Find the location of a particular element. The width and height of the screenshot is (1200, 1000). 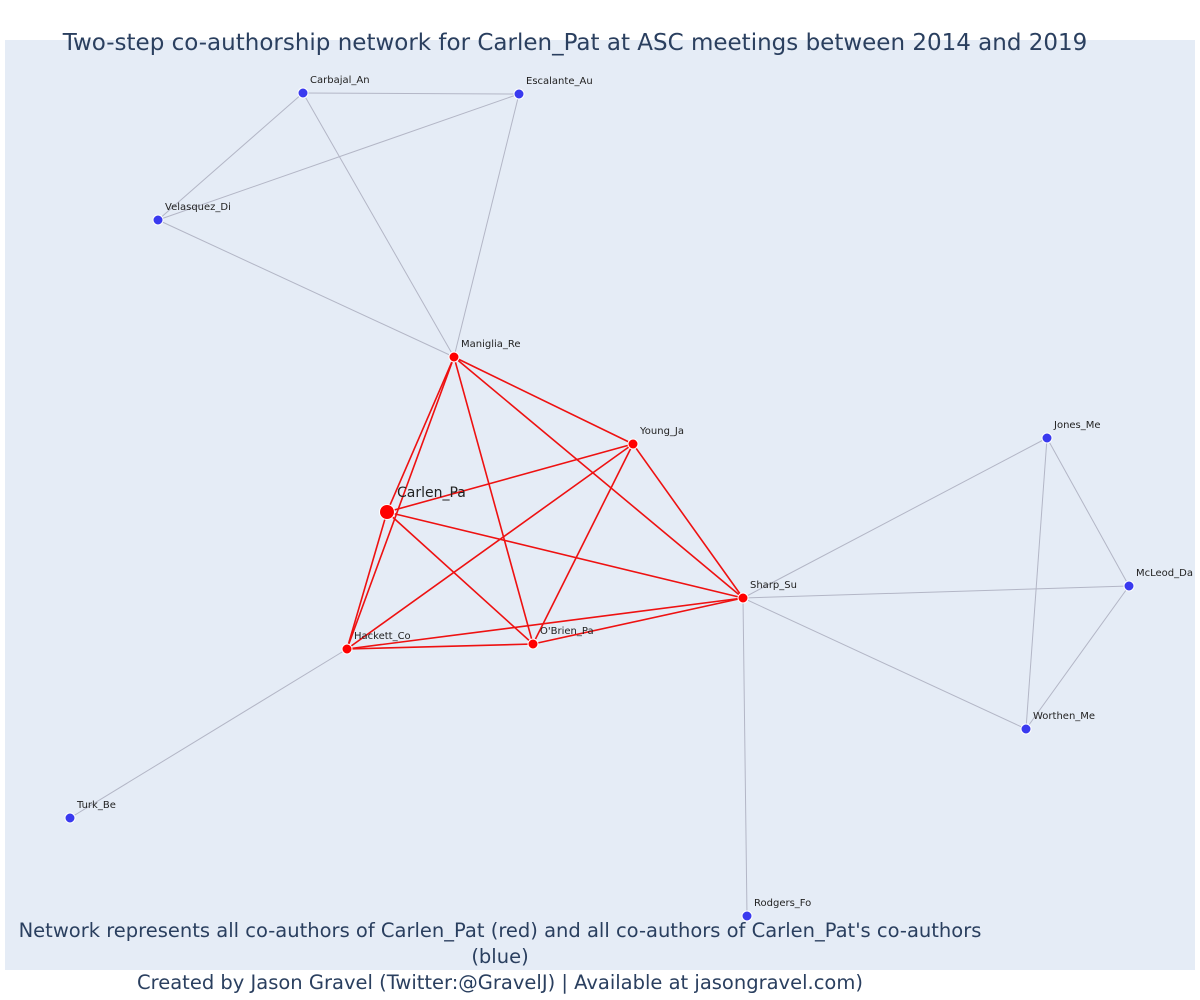

node-turk-be is located at coordinates (70, 818).